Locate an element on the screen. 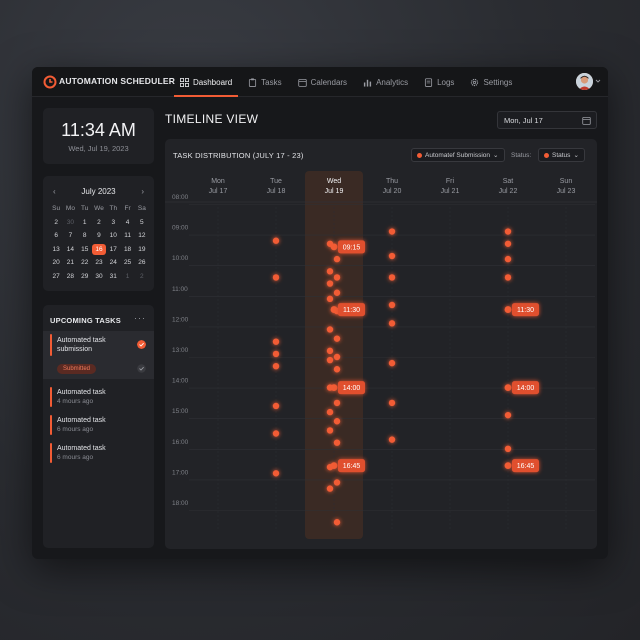 Image resolution: width=640 pixels, height=640 pixels. calendar-day: 31 is located at coordinates (113, 276).